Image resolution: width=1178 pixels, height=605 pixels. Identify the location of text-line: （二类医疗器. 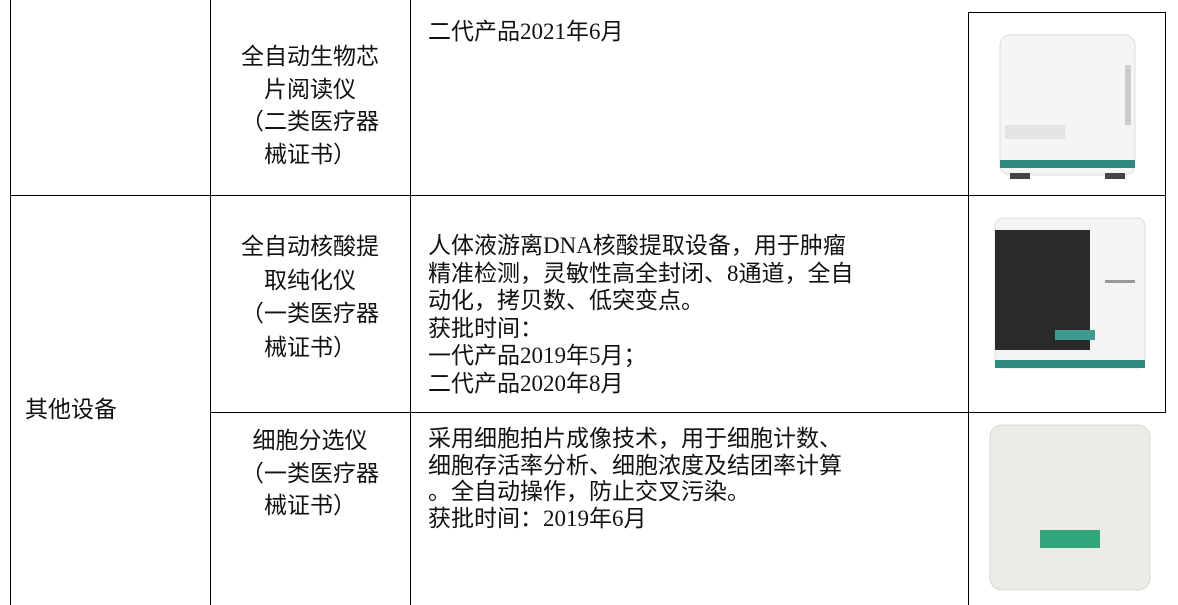
(310, 121).